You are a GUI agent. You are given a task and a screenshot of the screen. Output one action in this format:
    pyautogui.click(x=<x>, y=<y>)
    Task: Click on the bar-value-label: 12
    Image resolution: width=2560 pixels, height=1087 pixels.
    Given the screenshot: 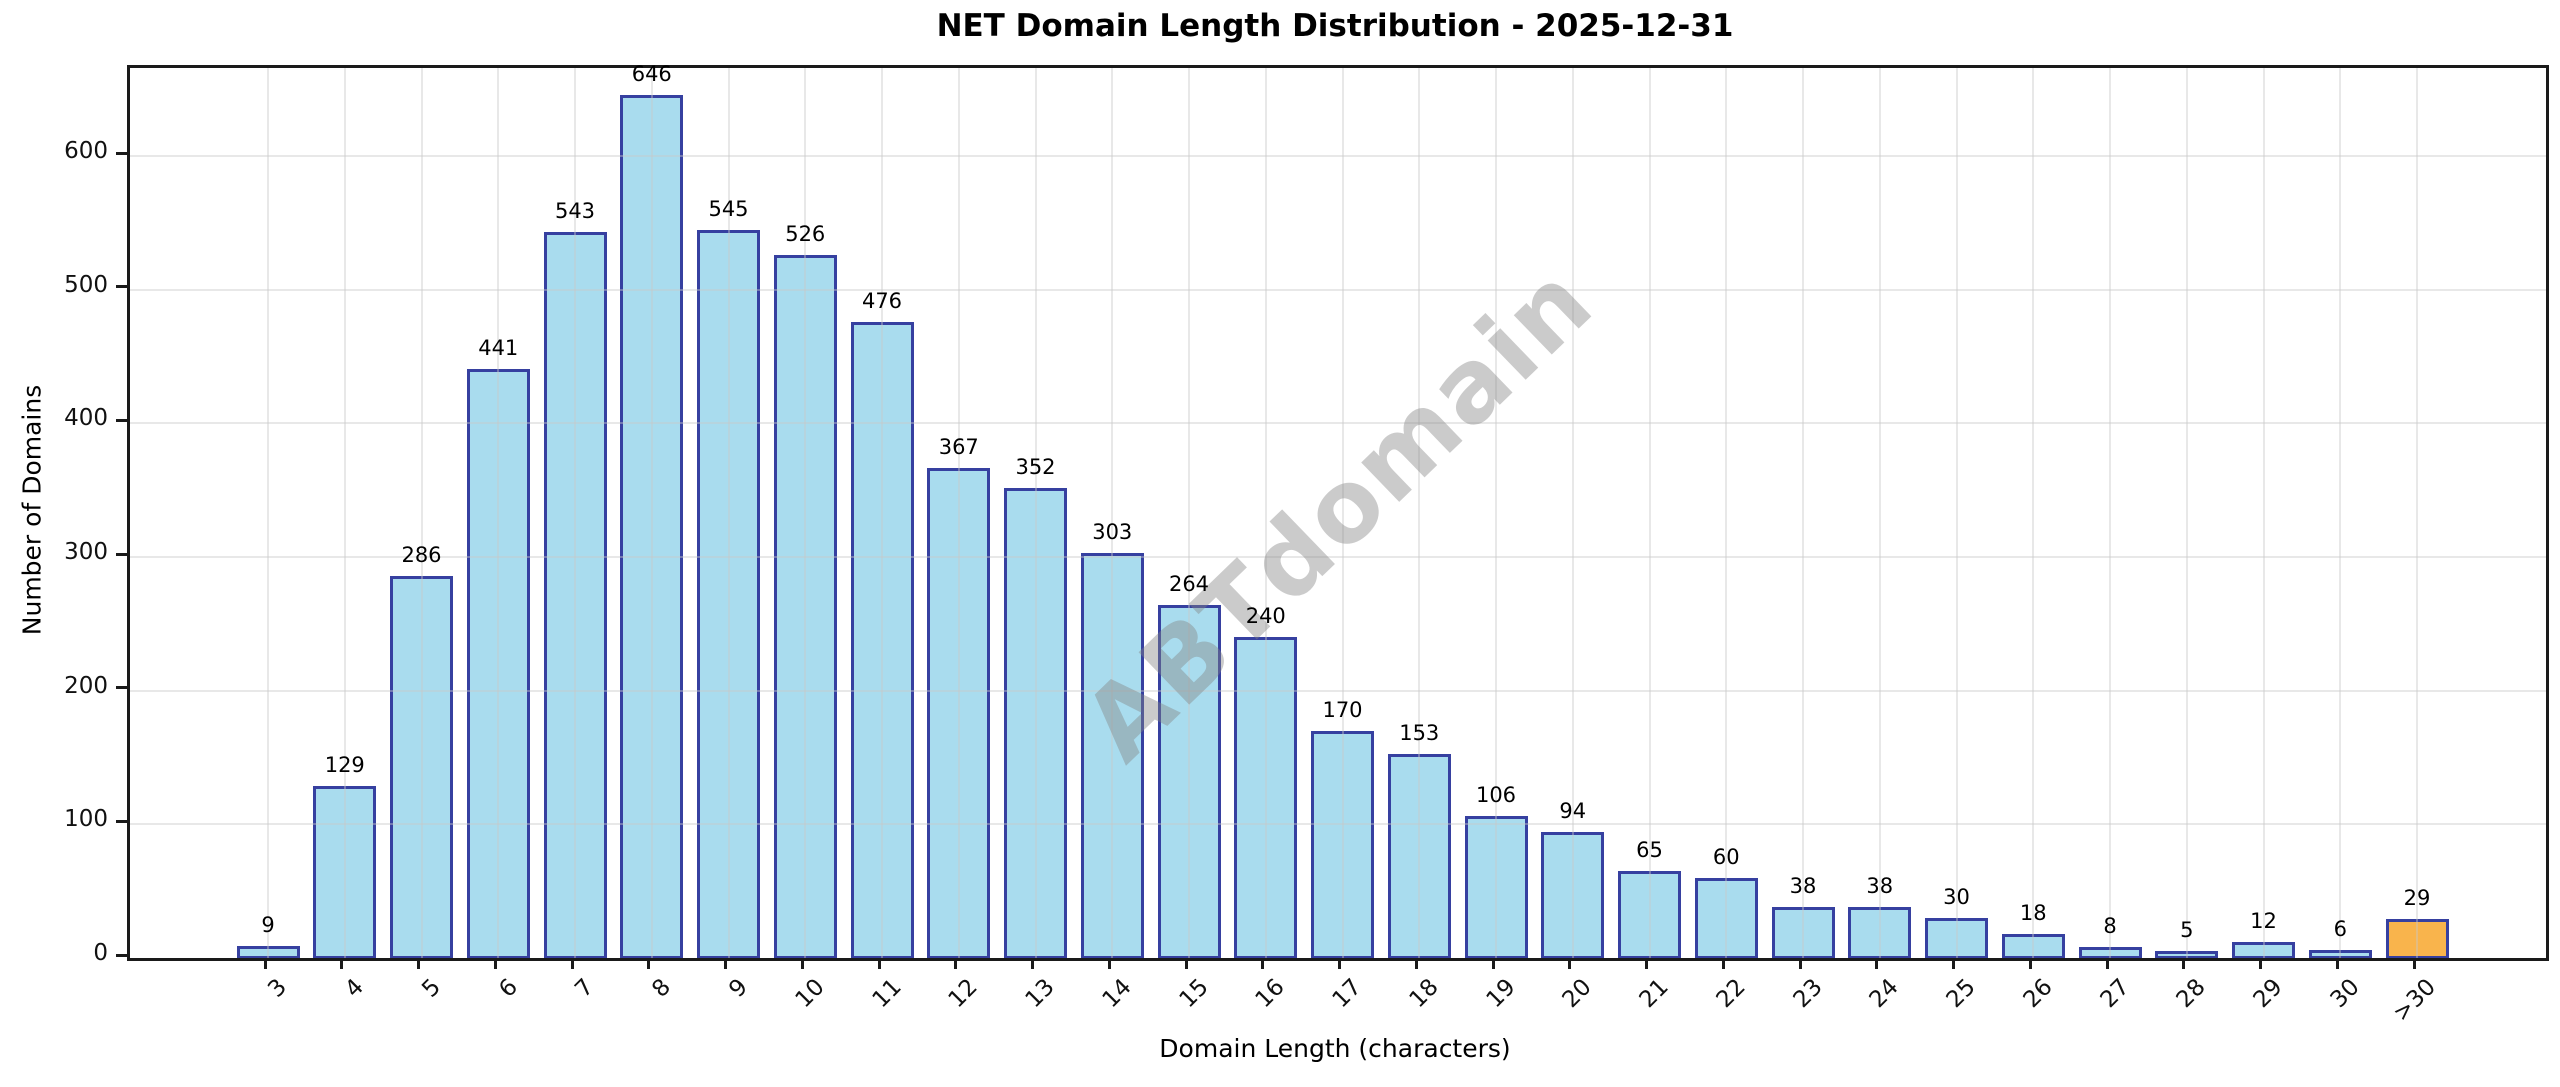 What is the action you would take?
    pyautogui.click(x=2263, y=920)
    